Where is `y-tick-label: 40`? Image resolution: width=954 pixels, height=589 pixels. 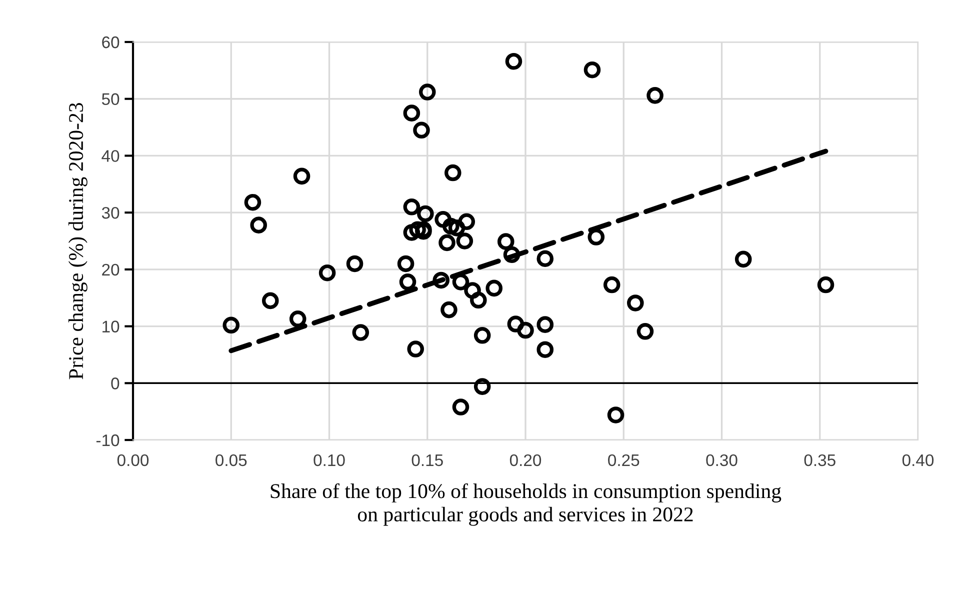
y-tick-label: 40 is located at coordinates (111, 156).